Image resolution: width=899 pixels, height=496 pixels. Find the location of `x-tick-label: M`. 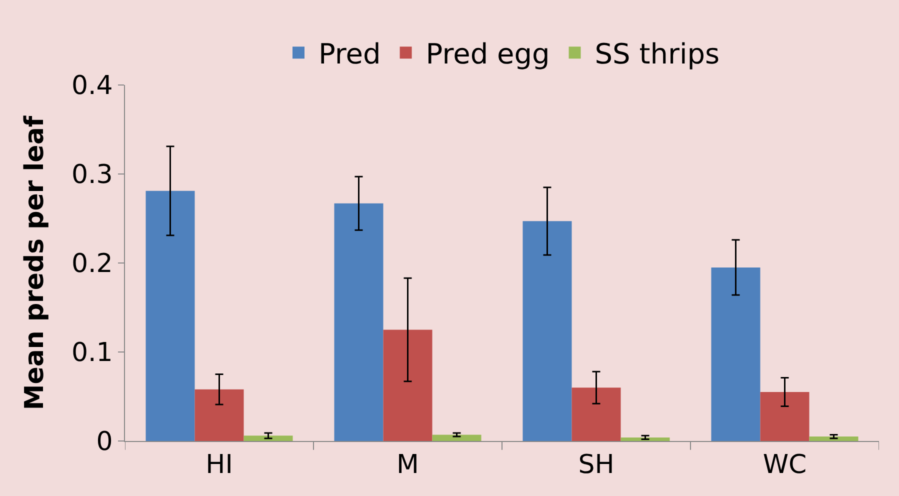

x-tick-label: M is located at coordinates (407, 465).